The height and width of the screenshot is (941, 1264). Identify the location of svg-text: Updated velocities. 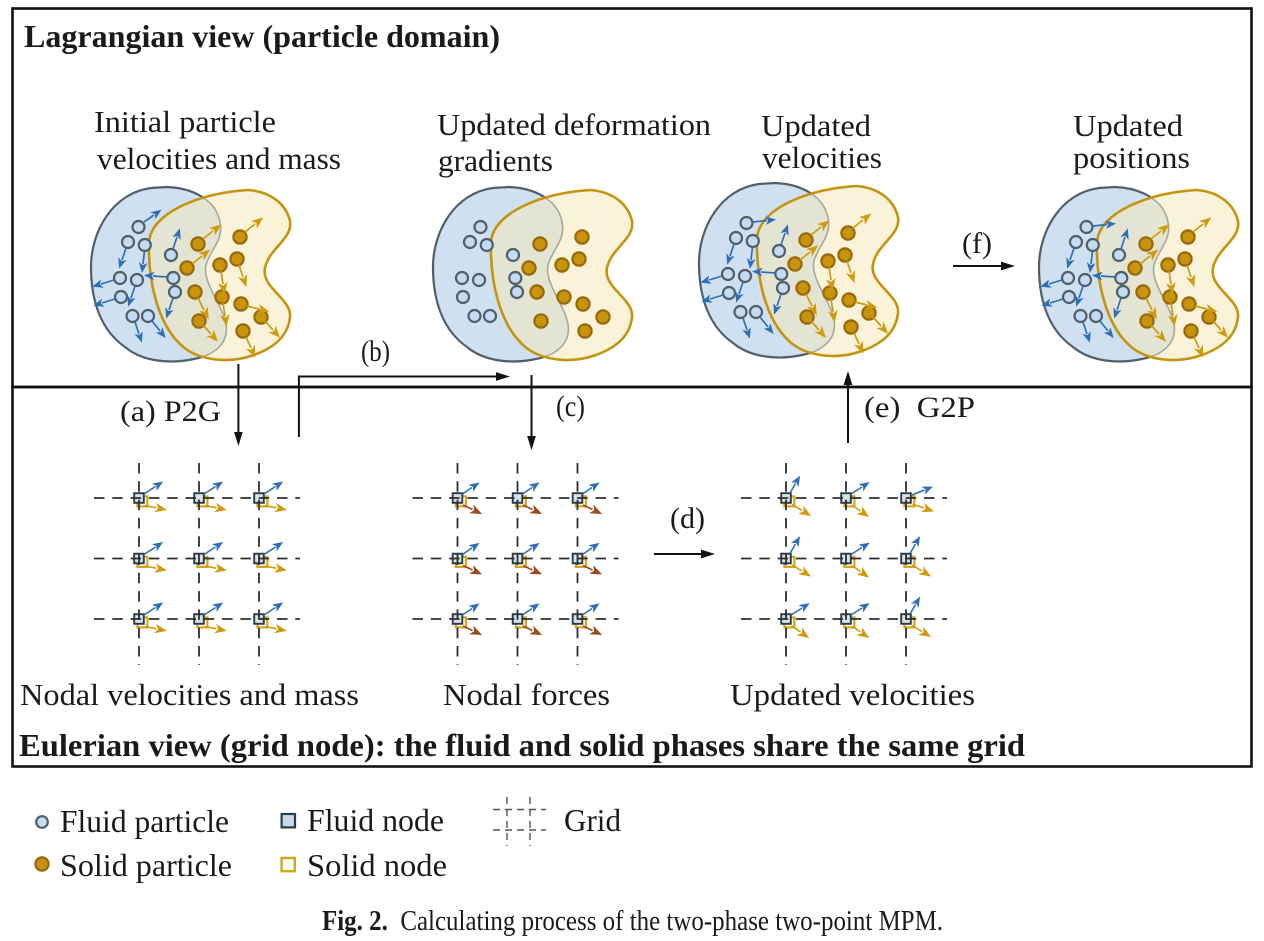
(852, 694).